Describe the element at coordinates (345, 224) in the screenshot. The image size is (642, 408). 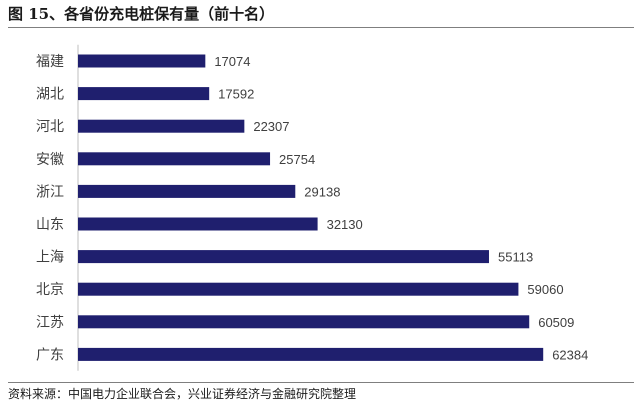
I see `data-label: 32130` at that location.